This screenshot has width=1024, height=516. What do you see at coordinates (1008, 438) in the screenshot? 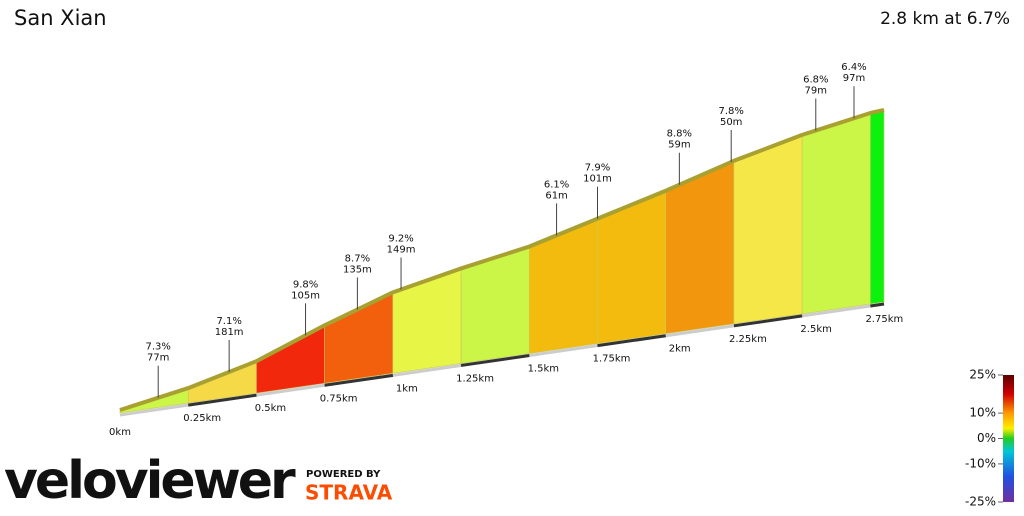
I see `colorbar` at bounding box center [1008, 438].